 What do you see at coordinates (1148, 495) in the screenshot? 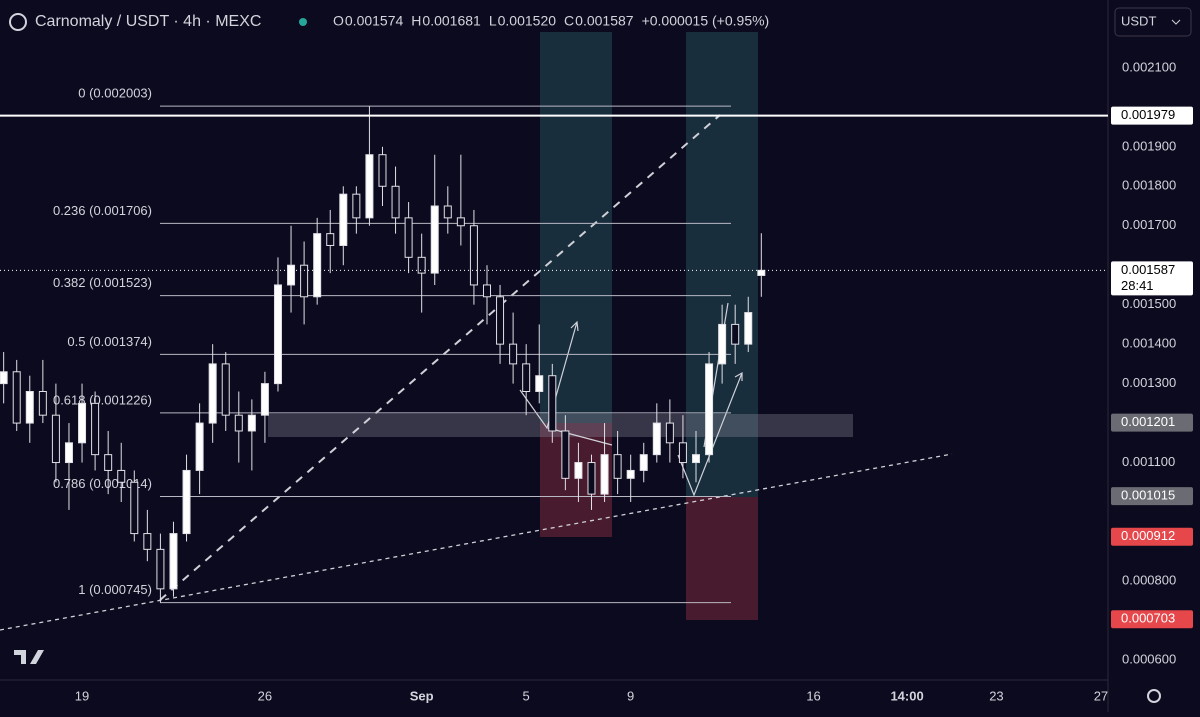
I see `price-tag-label: 0.001015` at bounding box center [1148, 495].